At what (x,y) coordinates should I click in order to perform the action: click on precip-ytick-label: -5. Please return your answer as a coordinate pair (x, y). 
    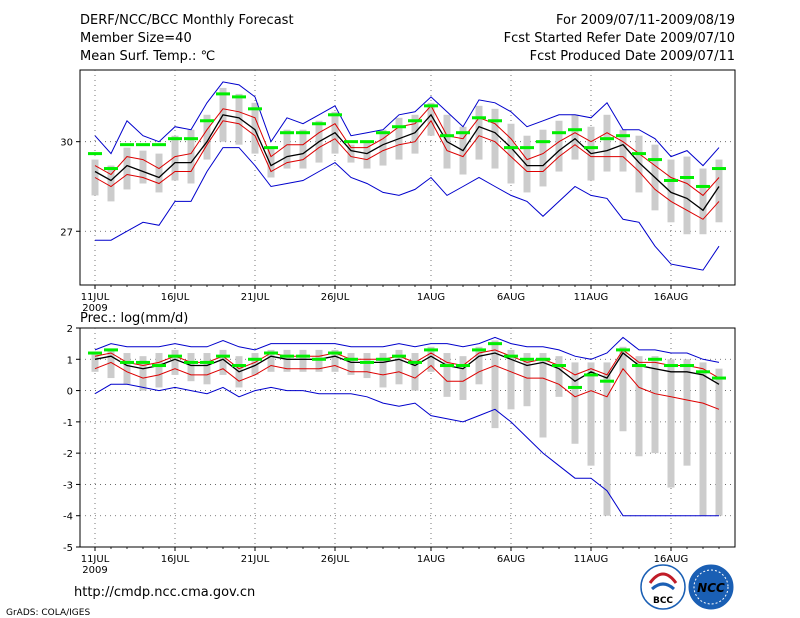
    Looking at the image, I should click on (68, 548).